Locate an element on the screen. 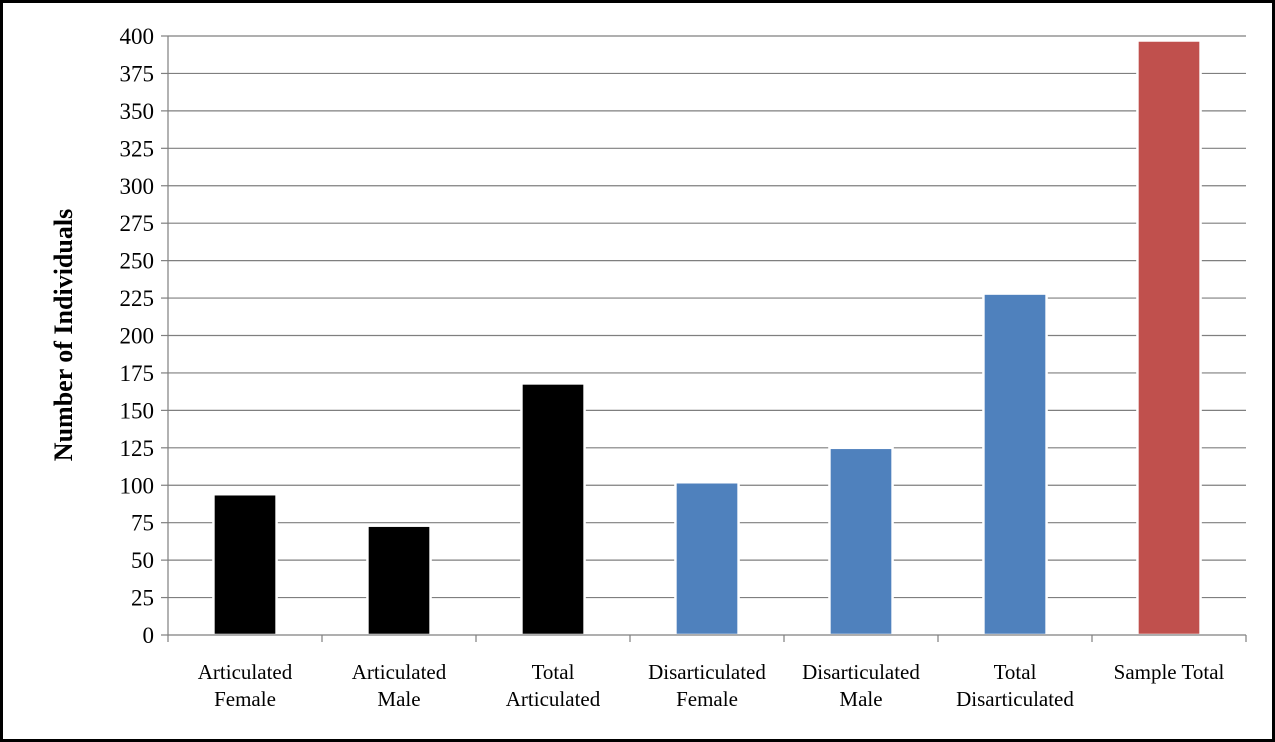 The height and width of the screenshot is (742, 1275). y-tick-label: 350 is located at coordinates (137, 111).